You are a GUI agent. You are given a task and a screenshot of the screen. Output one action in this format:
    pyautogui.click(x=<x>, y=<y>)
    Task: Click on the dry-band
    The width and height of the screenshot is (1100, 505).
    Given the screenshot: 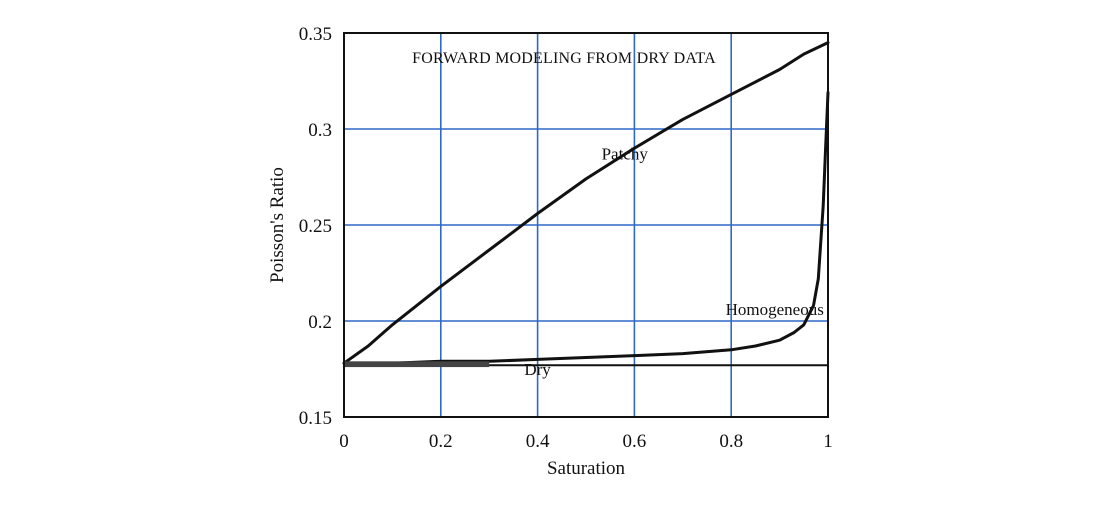 What is the action you would take?
    pyautogui.click(x=417, y=364)
    